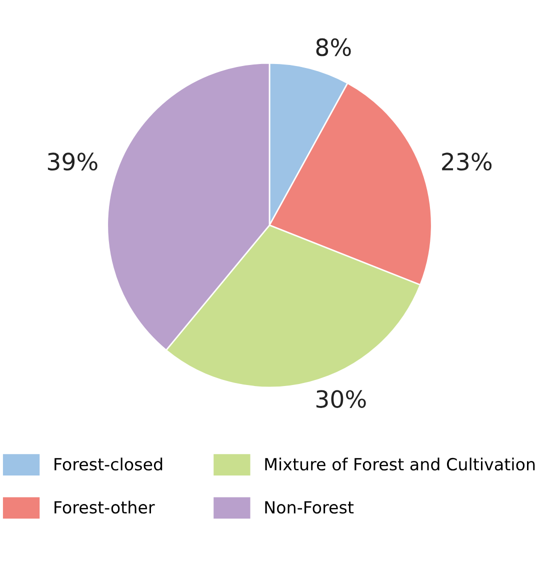 This screenshot has height=563, width=539. What do you see at coordinates (333, 47) in the screenshot?
I see `data-label: 8%` at bounding box center [333, 47].